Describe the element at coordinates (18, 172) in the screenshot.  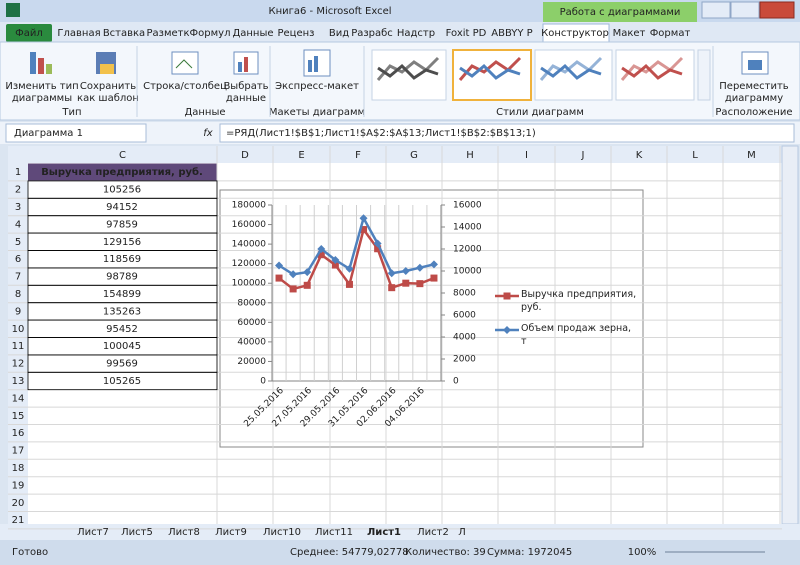
I see `row-header: 1` at that location.